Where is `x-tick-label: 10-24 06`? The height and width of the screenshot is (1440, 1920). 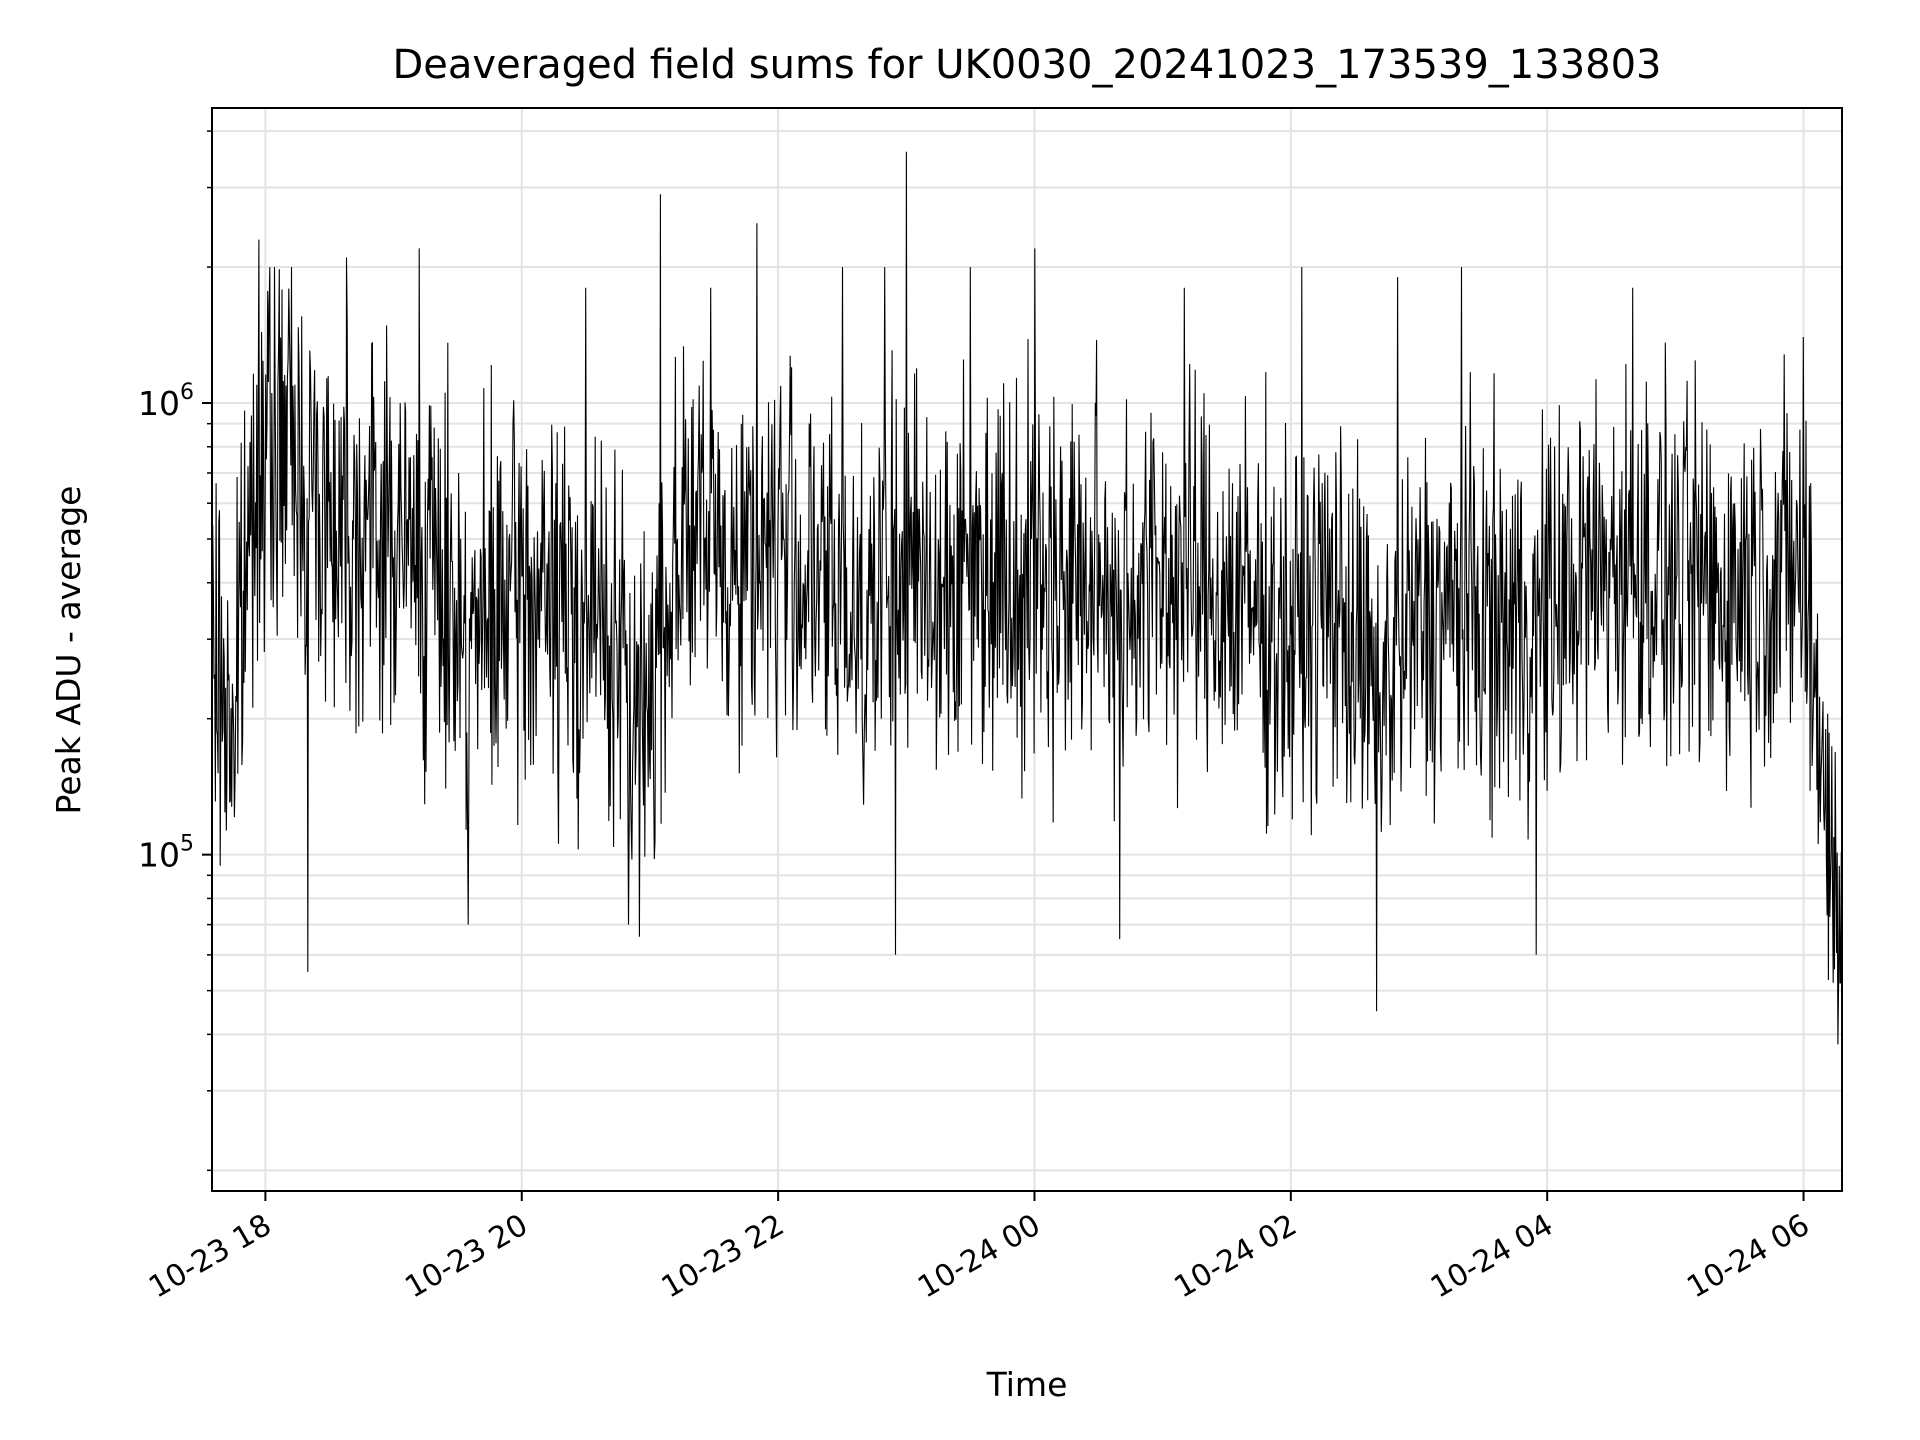
x-tick-label: 10-24 06 is located at coordinates (1748, 1257).